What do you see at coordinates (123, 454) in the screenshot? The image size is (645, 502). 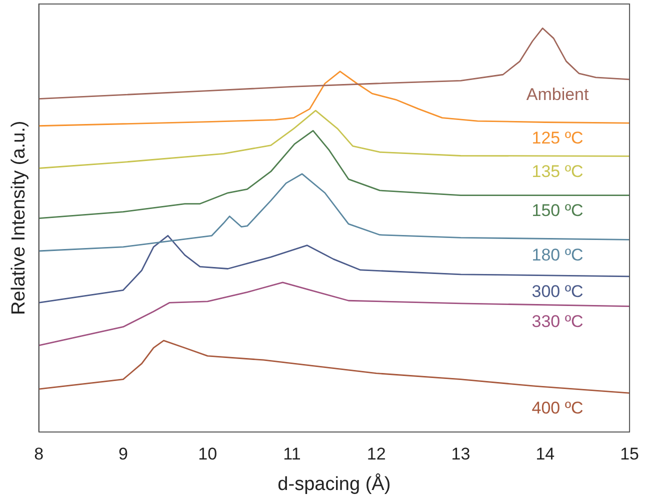 I see `x-tick-label: 9` at bounding box center [123, 454].